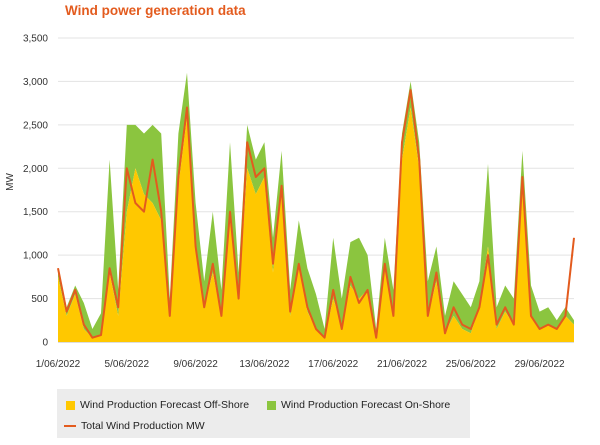 Image resolution: width=600 pixels, height=445 pixels. Describe the element at coordinates (195, 364) in the screenshot. I see `x-tick-label-2: 9/06/2022` at that location.